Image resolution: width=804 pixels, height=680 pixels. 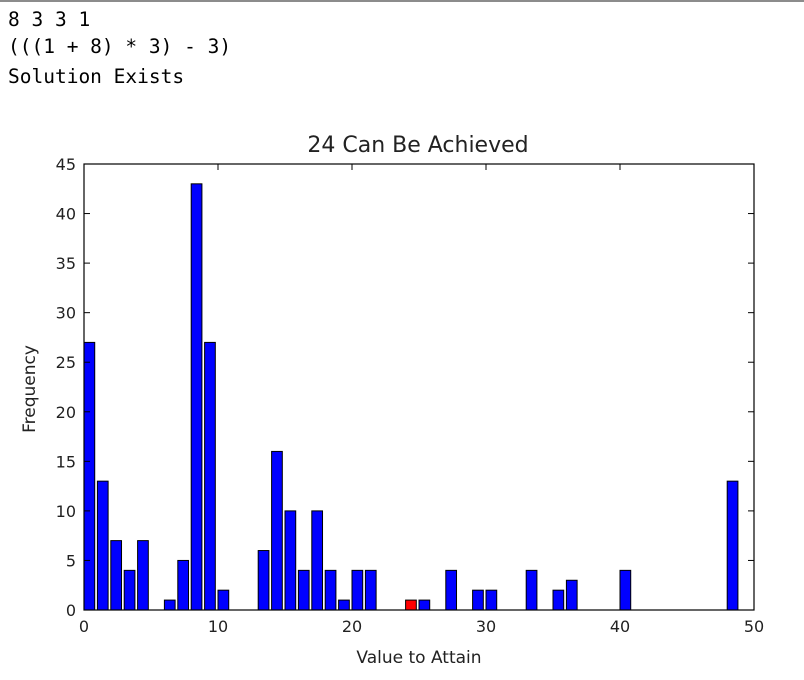 I want to click on window-top-border, so click(x=402, y=1).